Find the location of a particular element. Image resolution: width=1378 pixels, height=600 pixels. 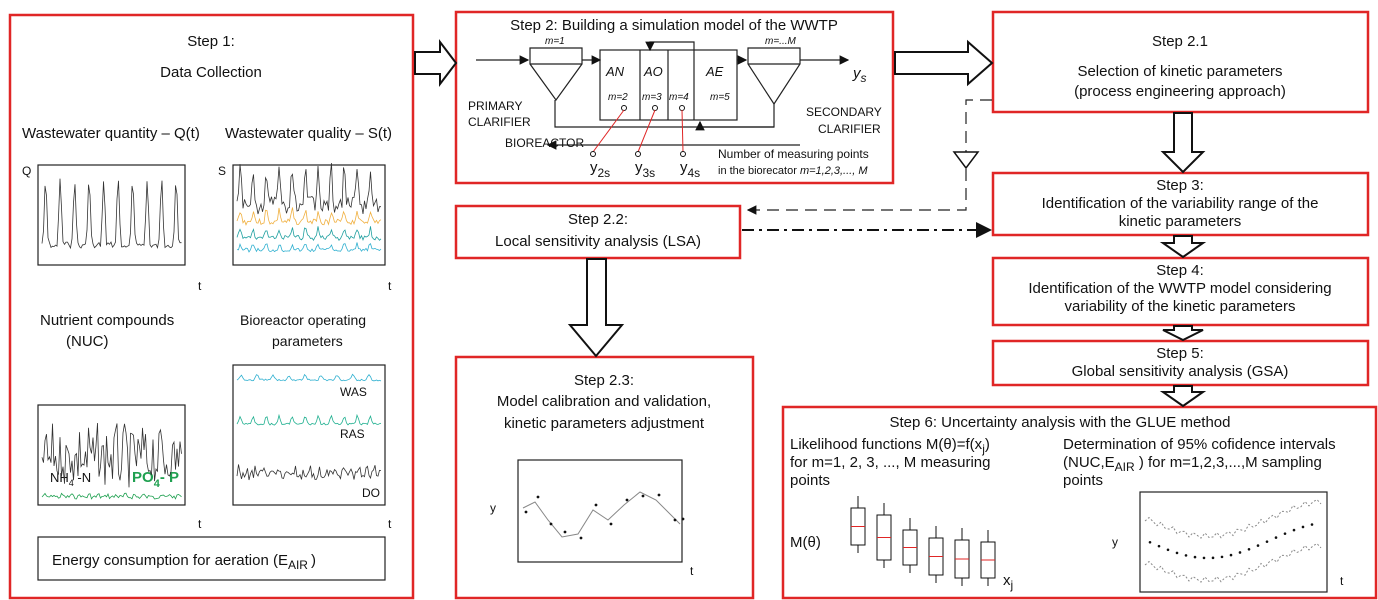

label: Nutrient compounds is located at coordinates (107, 320).